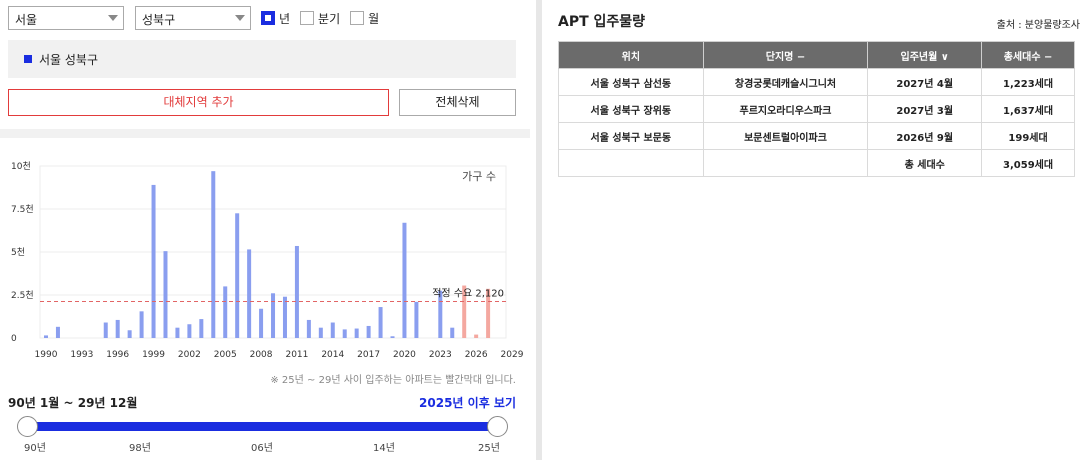  I want to click on section-divider, so click(265, 133).